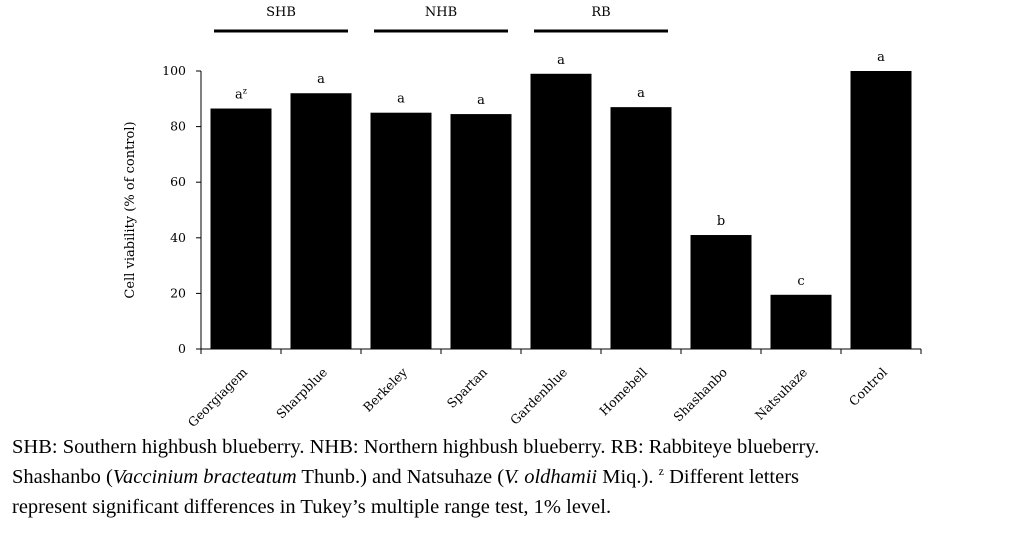 The image size is (1024, 537). I want to click on caption-species-1: Vaccinium bracteatum, so click(204, 477).